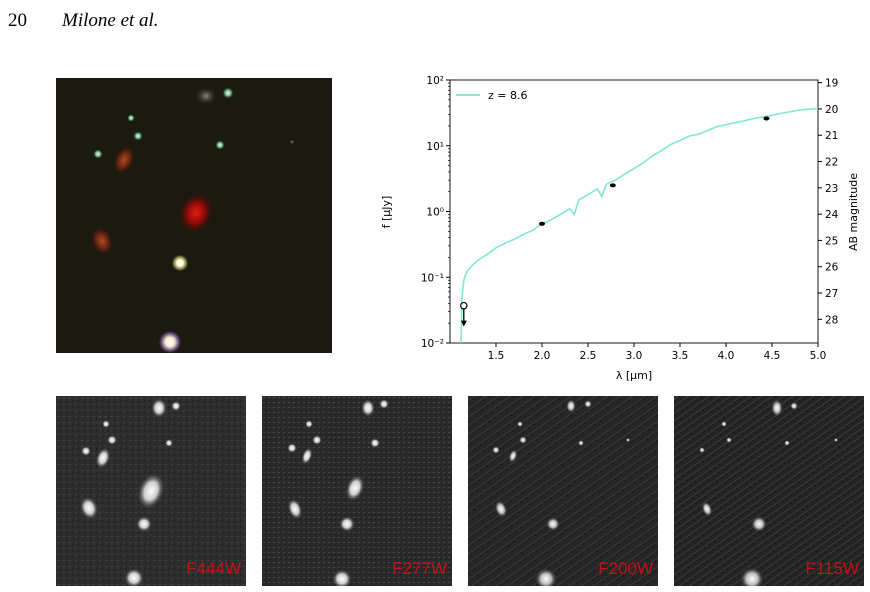 Image resolution: width=870 pixels, height=592 pixels. Describe the element at coordinates (726, 356) in the screenshot. I see `x-tick-label: 4.0` at that location.